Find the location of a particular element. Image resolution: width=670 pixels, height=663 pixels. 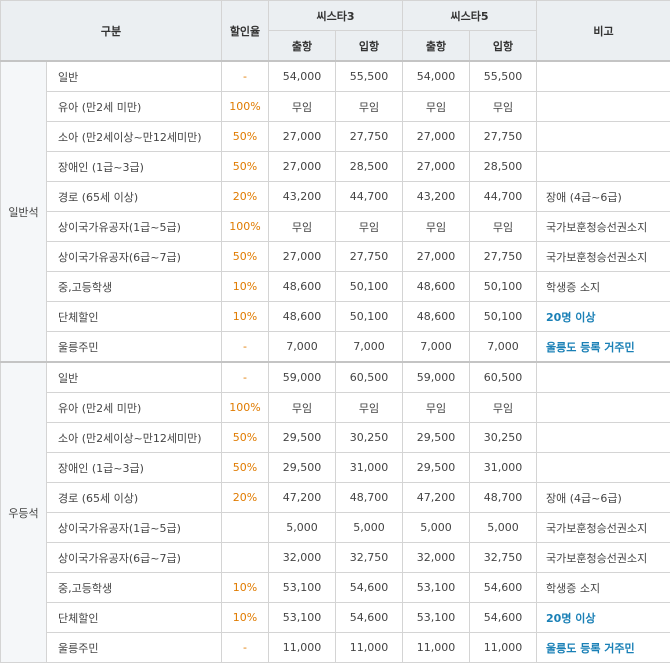

seastar3-arrive-fare: 55,500 is located at coordinates (369, 76).